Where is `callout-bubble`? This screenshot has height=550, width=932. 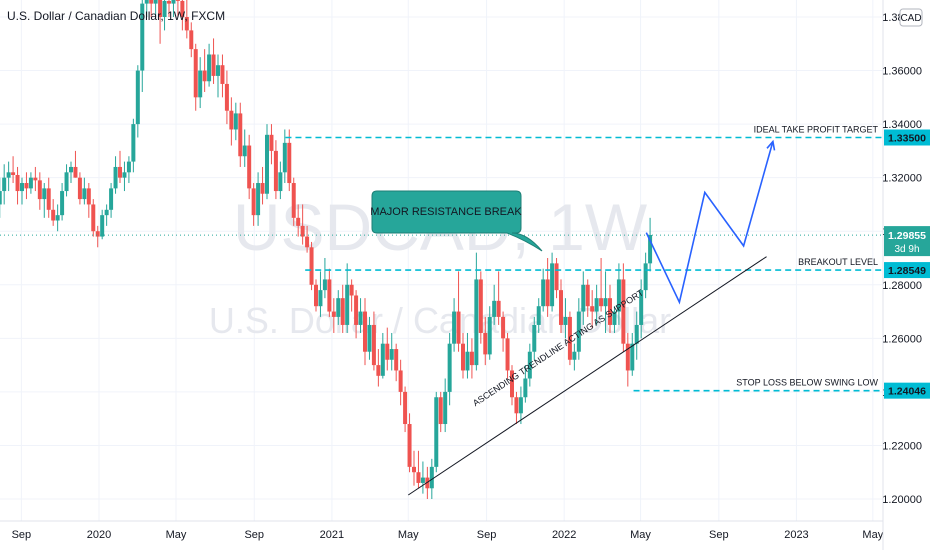 callout-bubble is located at coordinates (457, 221).